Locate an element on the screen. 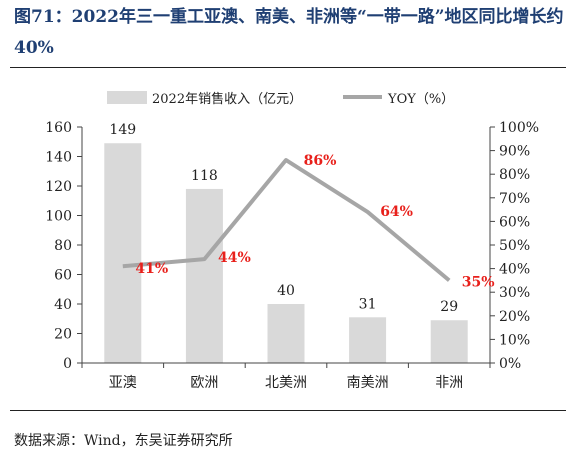 This screenshot has height=456, width=578. y-right-tick-label: 80% is located at coordinates (514, 175).